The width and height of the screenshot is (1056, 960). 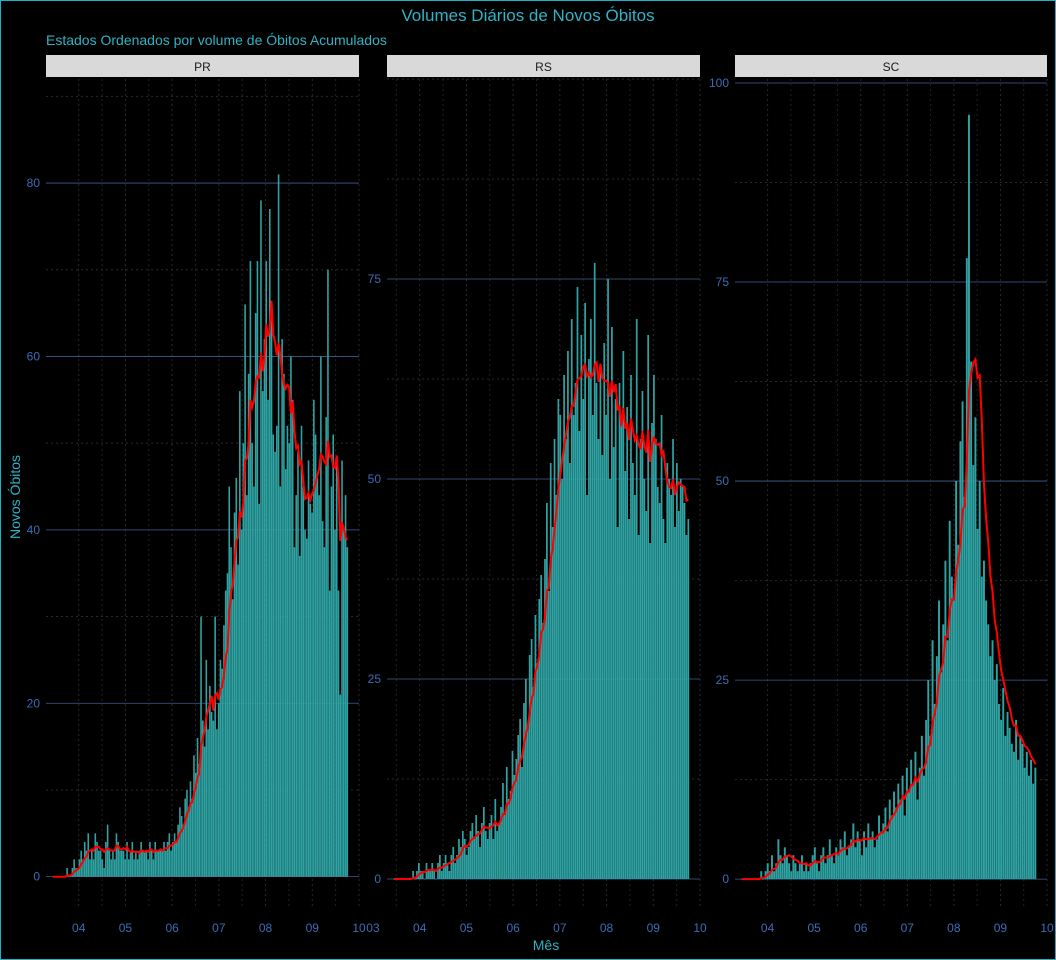 What do you see at coordinates (891, 67) in the screenshot?
I see `facet-strip-label: SC` at bounding box center [891, 67].